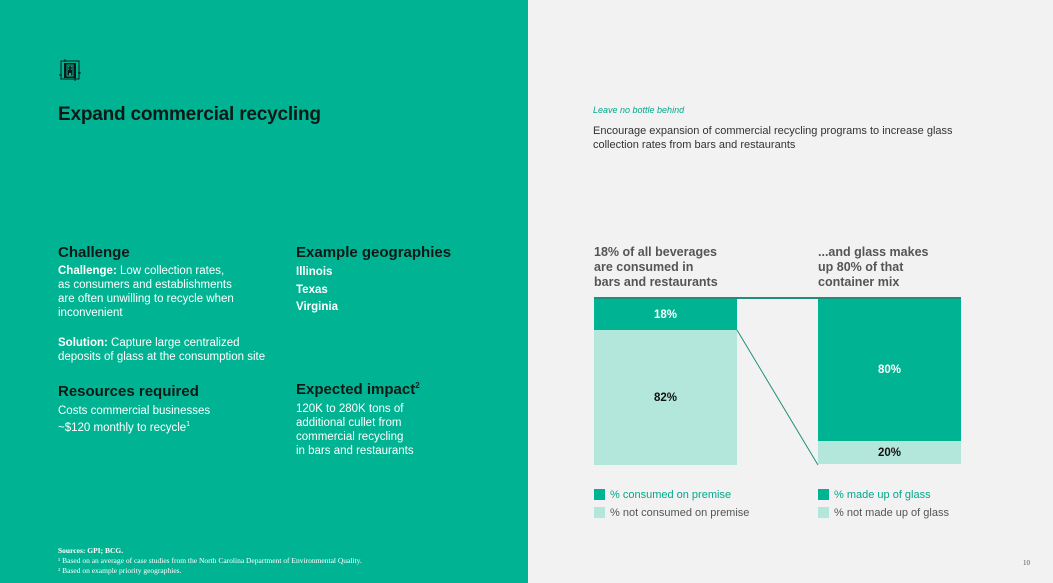 Image resolution: width=1053 pixels, height=583 pixels. I want to click on resources-line-1: Costs commercial businesses, so click(134, 411).